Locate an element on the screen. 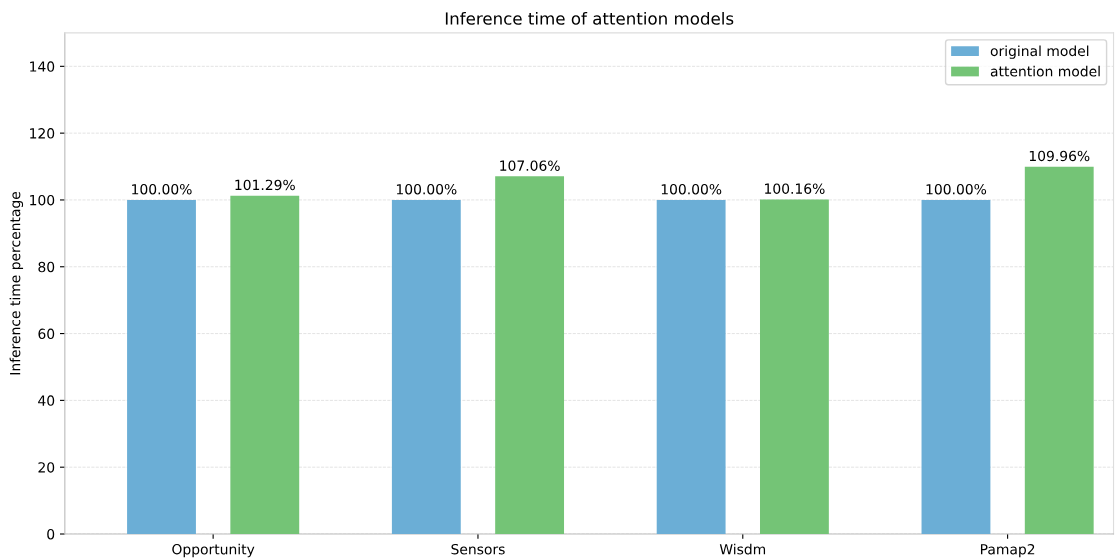 This screenshot has width=1118, height=558. legend-label: attention model is located at coordinates (1045, 71).